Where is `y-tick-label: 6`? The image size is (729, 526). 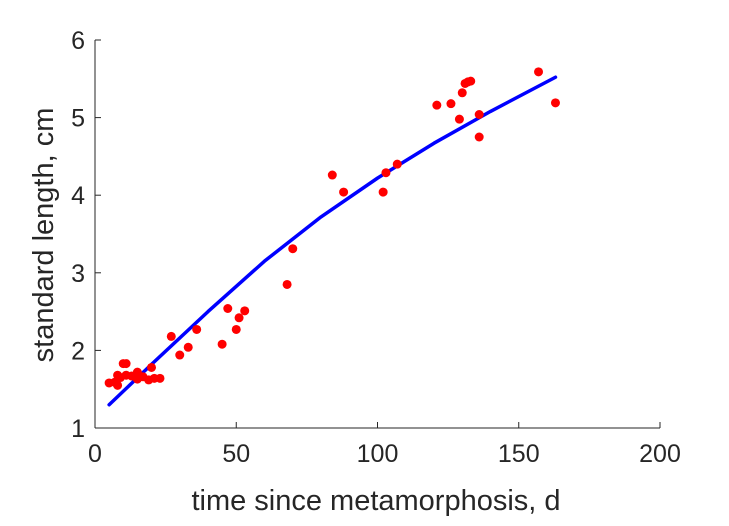
y-tick-label: 6 is located at coordinates (78, 41).